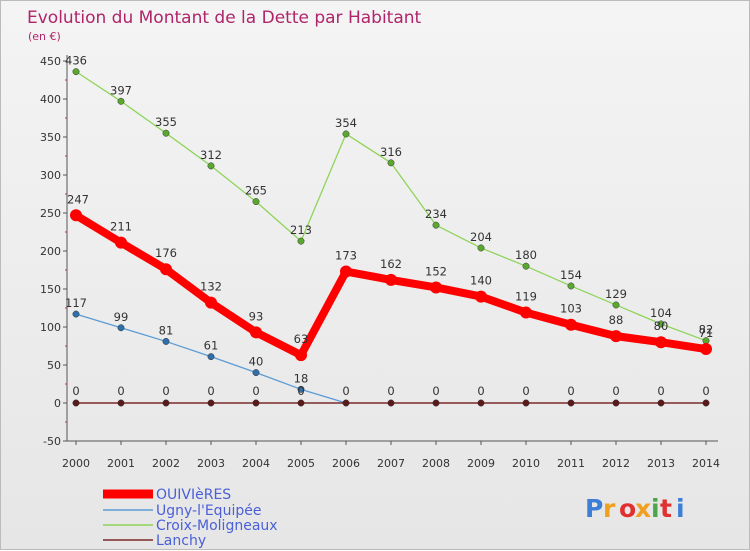  What do you see at coordinates (706, 333) in the screenshot?
I see `data-label: 71` at bounding box center [706, 333].